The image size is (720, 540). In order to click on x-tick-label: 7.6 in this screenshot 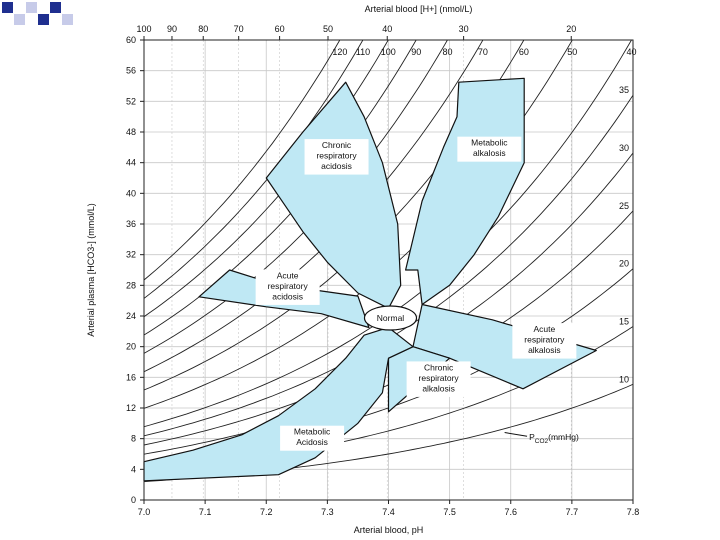, I will do `click(510, 512)`.